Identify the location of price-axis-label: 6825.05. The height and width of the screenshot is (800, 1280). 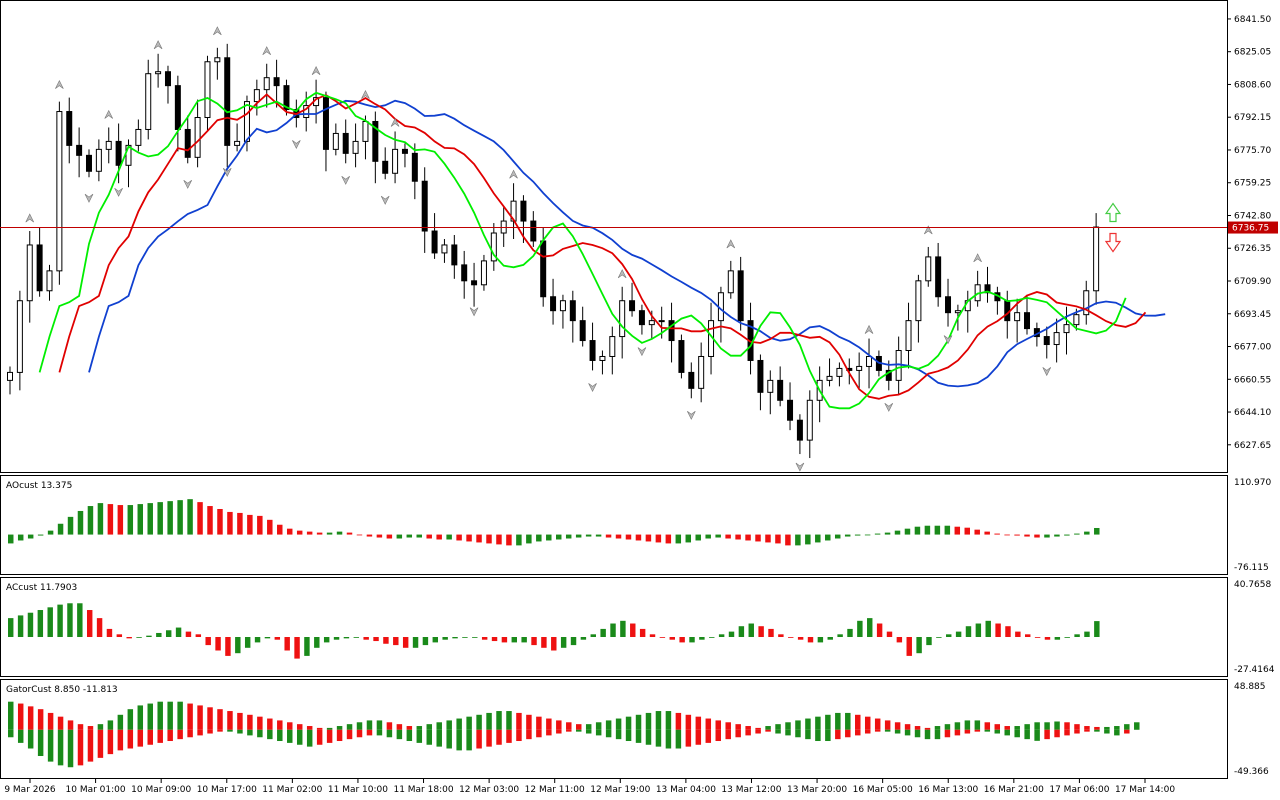
(1252, 53).